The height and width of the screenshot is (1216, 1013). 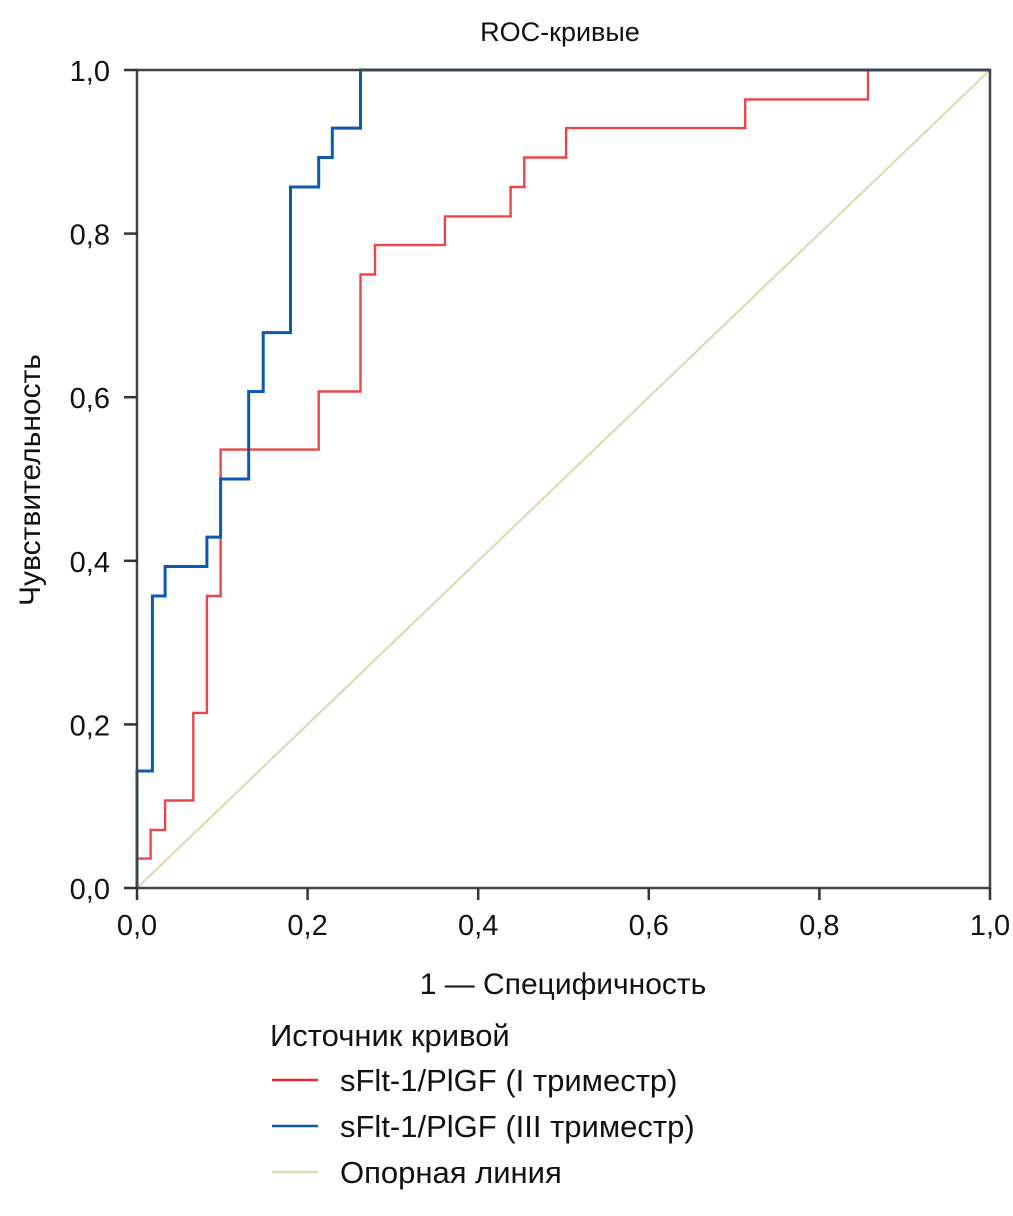 What do you see at coordinates (90, 399) in the screenshot?
I see `y-tick-label: 0,6` at bounding box center [90, 399].